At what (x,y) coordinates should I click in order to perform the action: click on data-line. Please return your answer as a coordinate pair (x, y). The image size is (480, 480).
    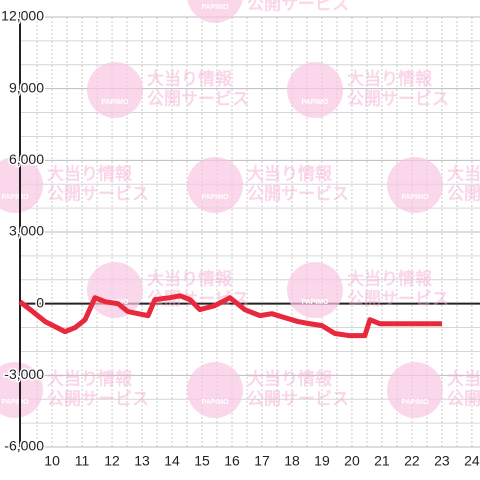
    Looking at the image, I should click on (230, 316).